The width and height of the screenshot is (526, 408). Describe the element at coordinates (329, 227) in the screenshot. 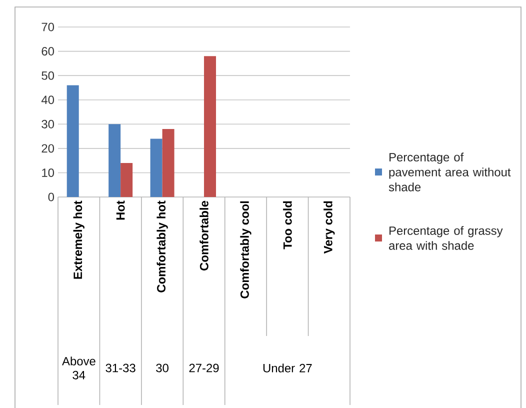

I see `x-tick-label: Very cold` at that location.